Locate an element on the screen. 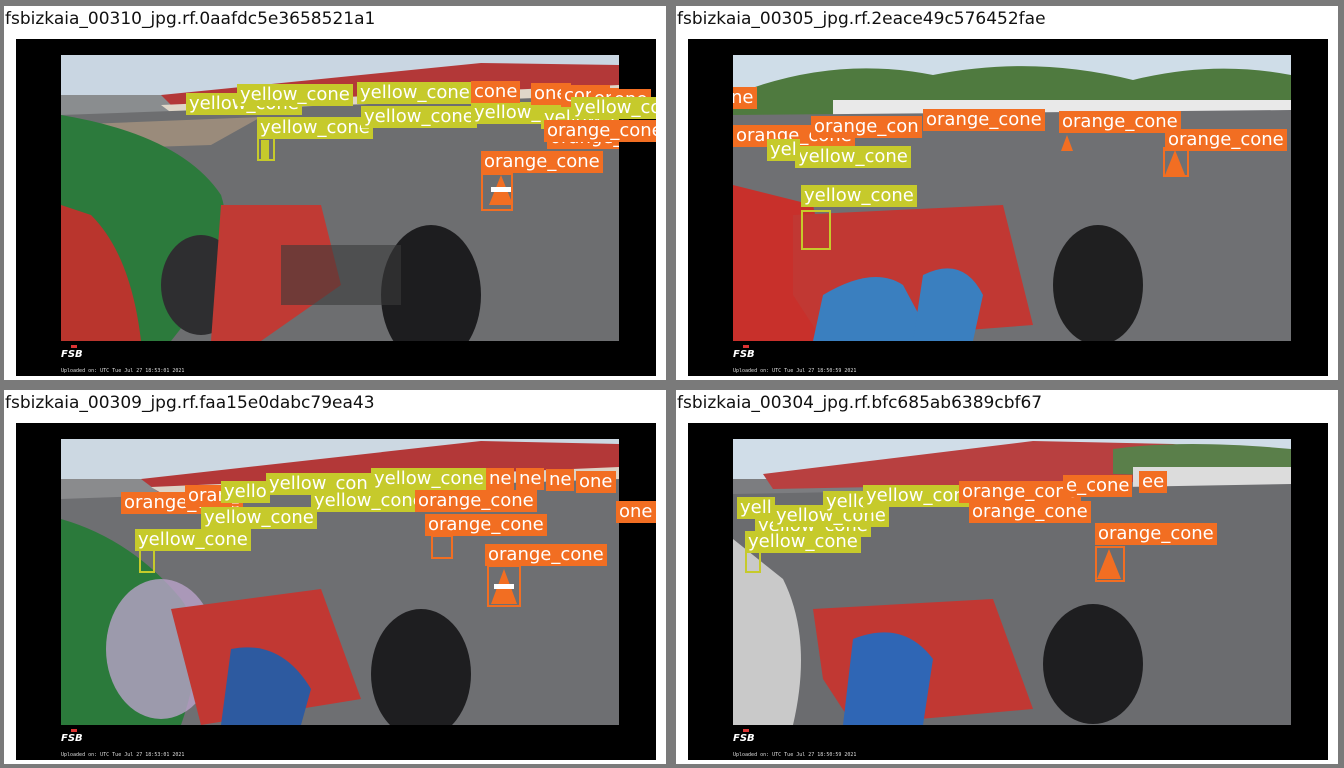 This screenshot has width=1344, height=768. box-label: orange_con is located at coordinates (866, 127).